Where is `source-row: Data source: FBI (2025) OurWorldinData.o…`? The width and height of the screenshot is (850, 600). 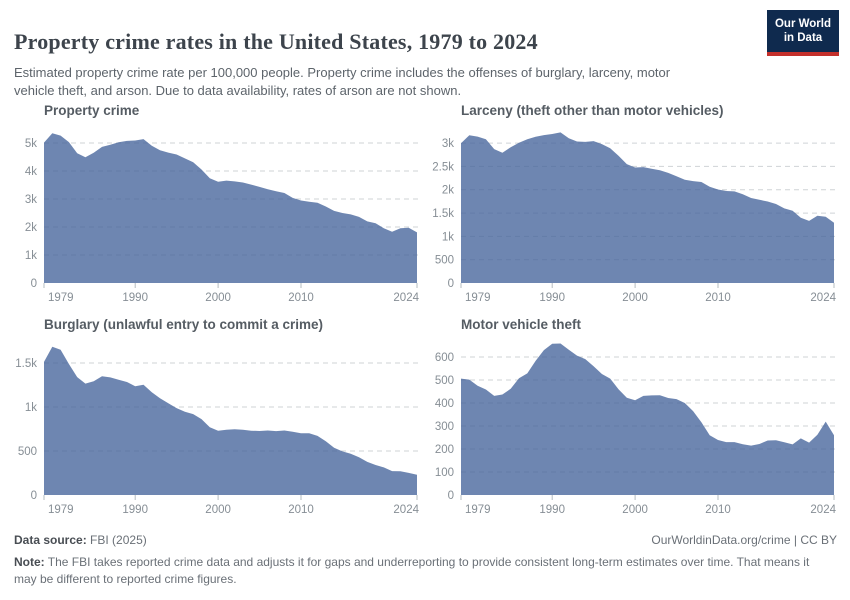 source-row: Data source: FBI (2025) OurWorldinData.o… is located at coordinates (425, 540).